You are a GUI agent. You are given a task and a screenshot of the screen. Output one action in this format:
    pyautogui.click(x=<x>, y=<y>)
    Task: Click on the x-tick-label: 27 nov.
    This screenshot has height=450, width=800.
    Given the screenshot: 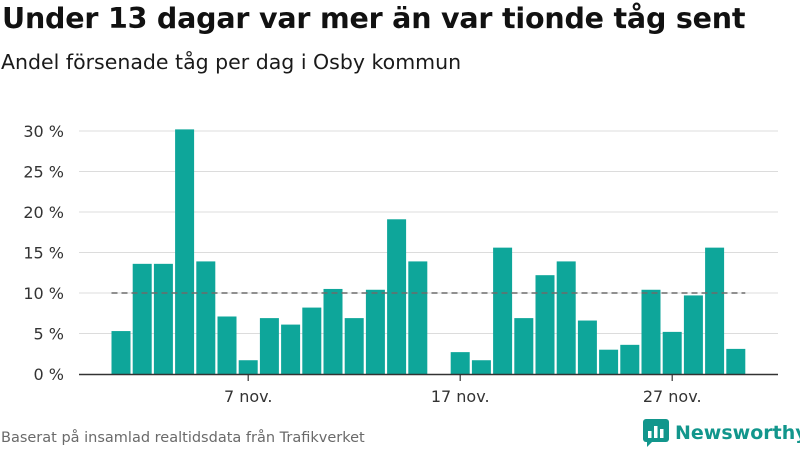 What is the action you would take?
    pyautogui.click(x=672, y=396)
    